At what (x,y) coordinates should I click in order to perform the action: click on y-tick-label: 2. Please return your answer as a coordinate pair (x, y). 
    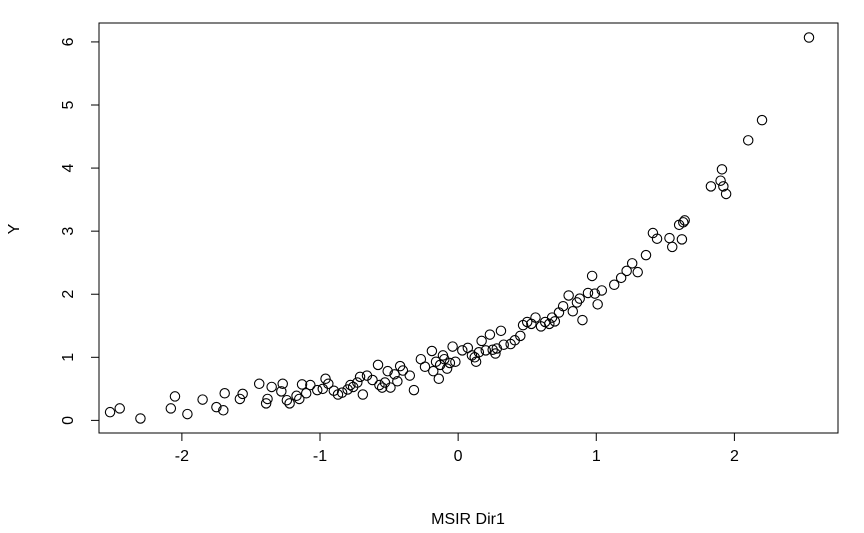
    Looking at the image, I should click on (68, 294).